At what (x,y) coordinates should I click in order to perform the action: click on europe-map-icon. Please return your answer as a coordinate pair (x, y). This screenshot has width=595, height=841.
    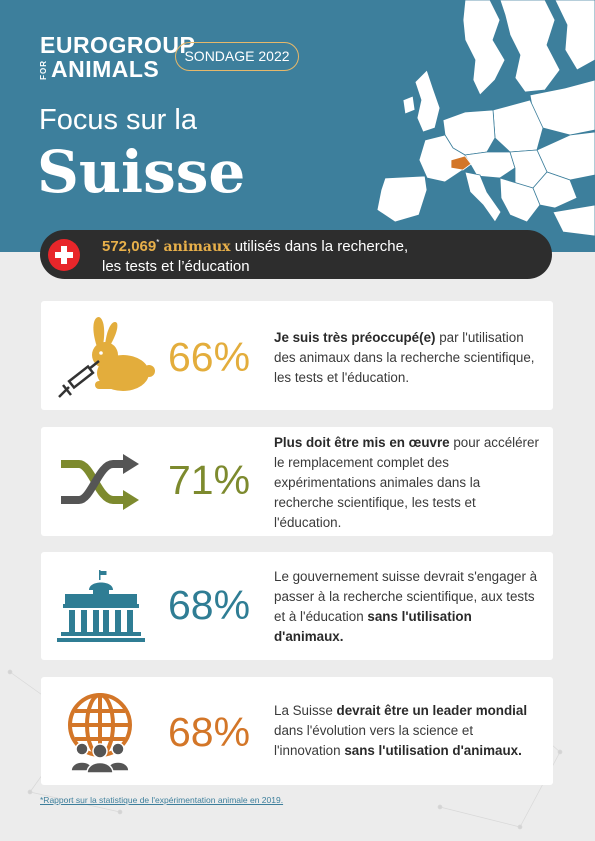
    Looking at the image, I should click on (485, 118).